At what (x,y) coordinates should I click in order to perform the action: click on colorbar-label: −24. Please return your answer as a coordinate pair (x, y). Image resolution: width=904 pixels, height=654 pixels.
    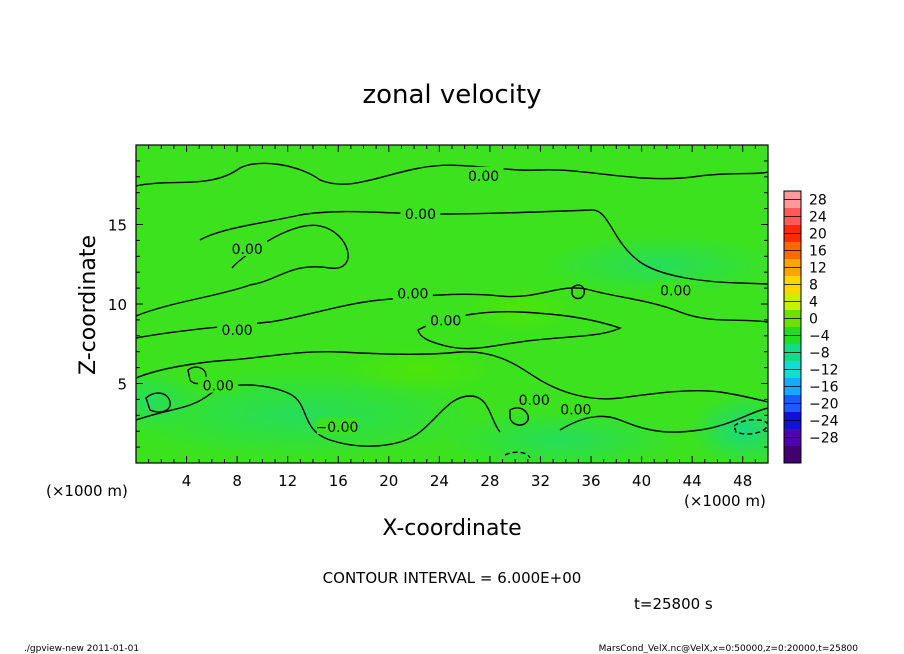
    Looking at the image, I should click on (824, 422).